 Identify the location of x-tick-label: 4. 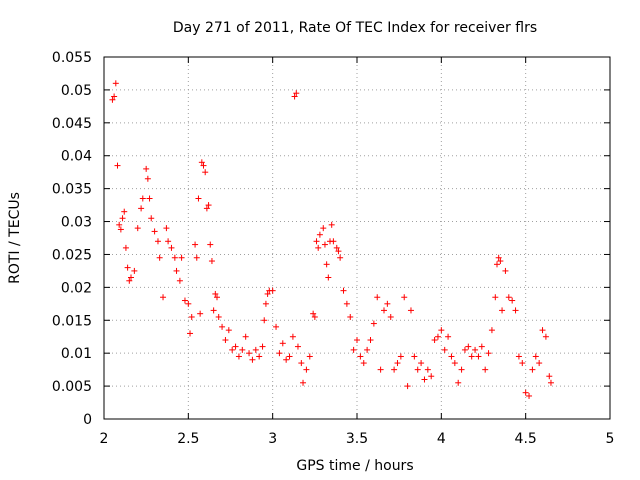
(441, 439).